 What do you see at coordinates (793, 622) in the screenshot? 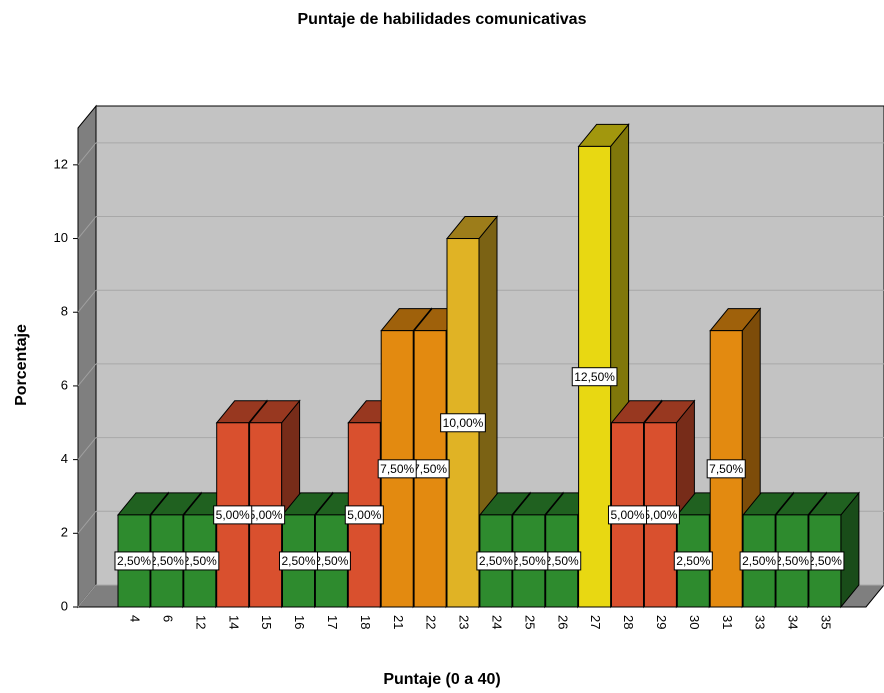
I see `x-tick-label: 34` at bounding box center [793, 622].